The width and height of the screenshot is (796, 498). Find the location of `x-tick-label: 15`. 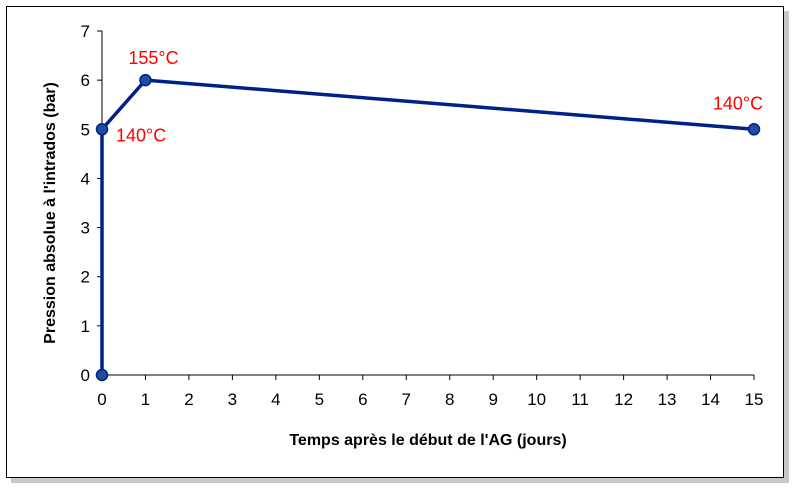

x-tick-label: 15 is located at coordinates (754, 399).